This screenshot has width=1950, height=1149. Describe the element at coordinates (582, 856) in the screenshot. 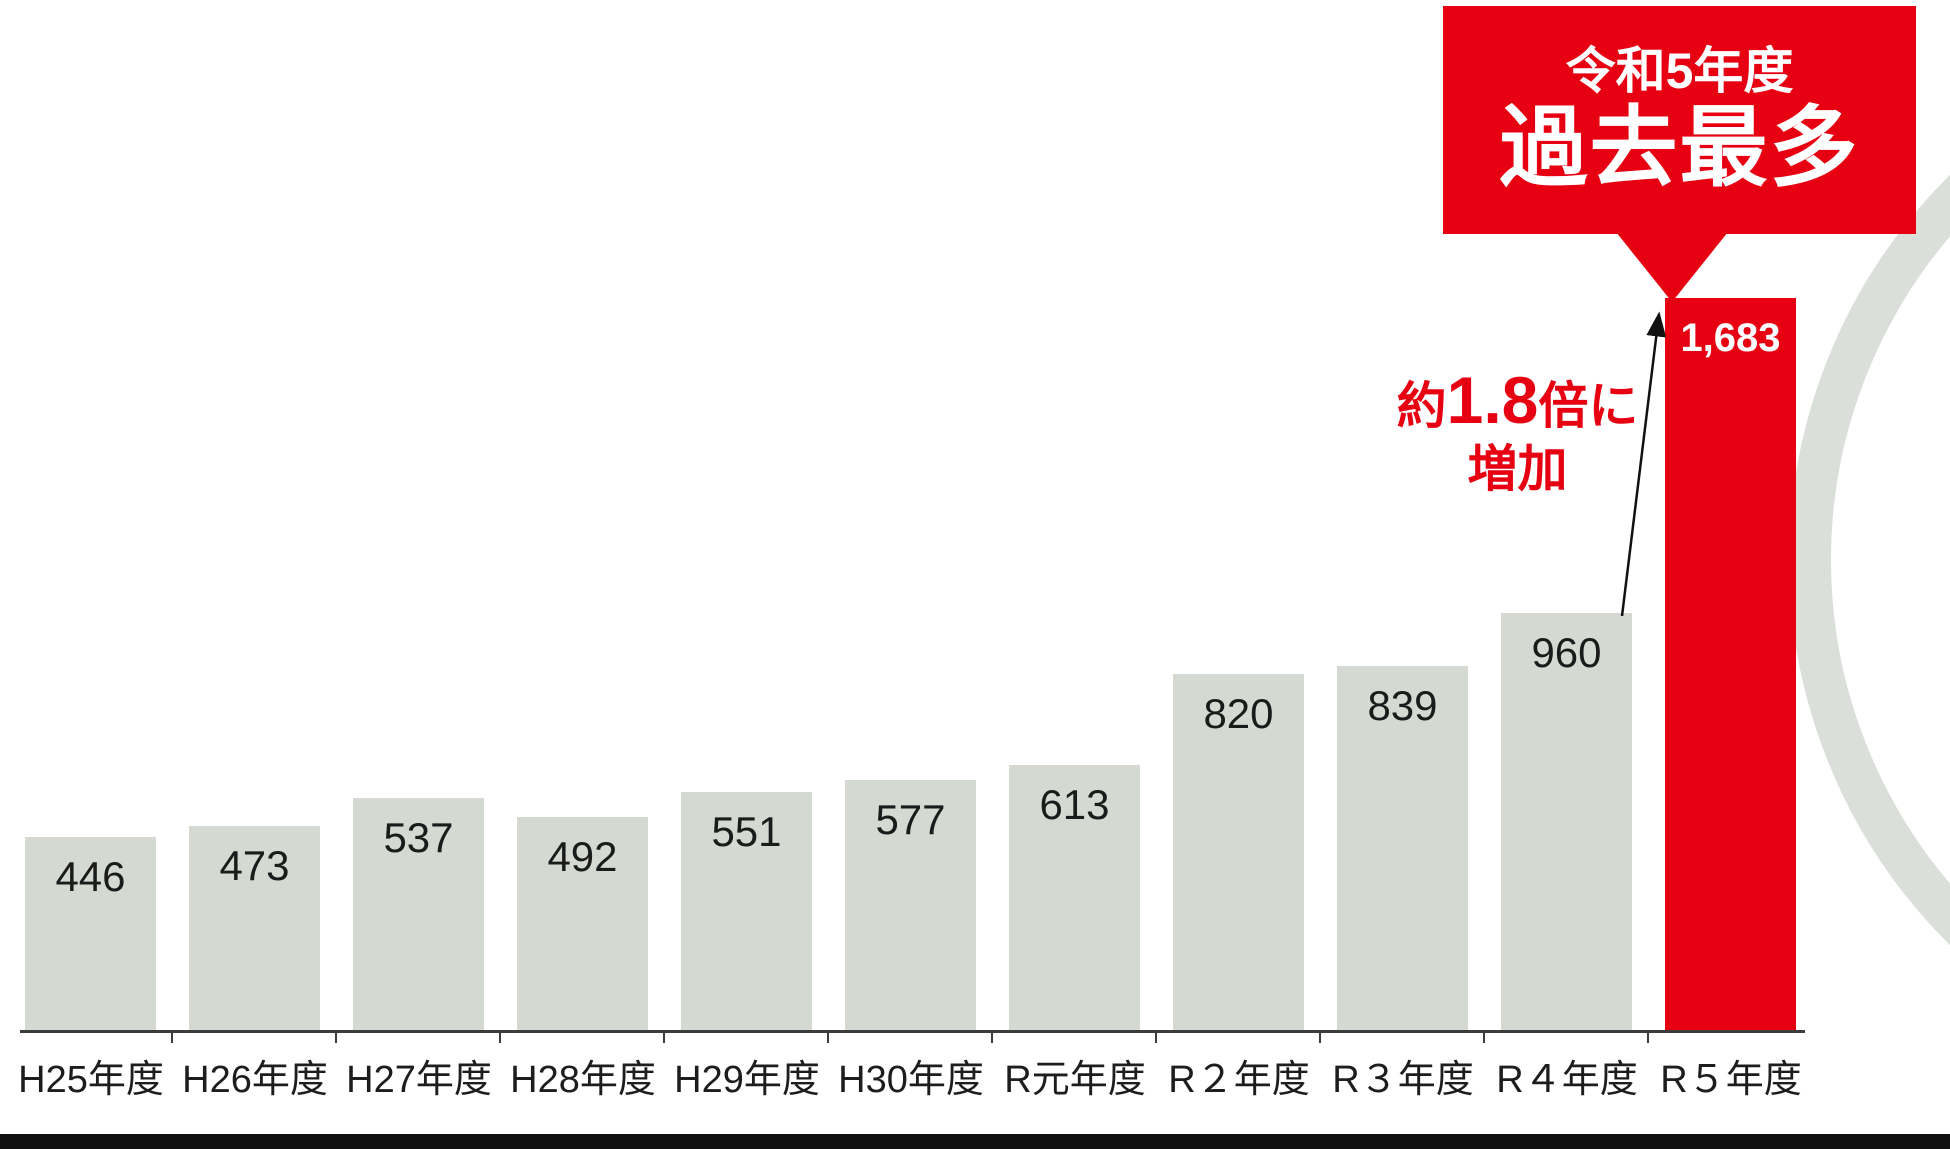

I see `bar-value-label: 492` at that location.